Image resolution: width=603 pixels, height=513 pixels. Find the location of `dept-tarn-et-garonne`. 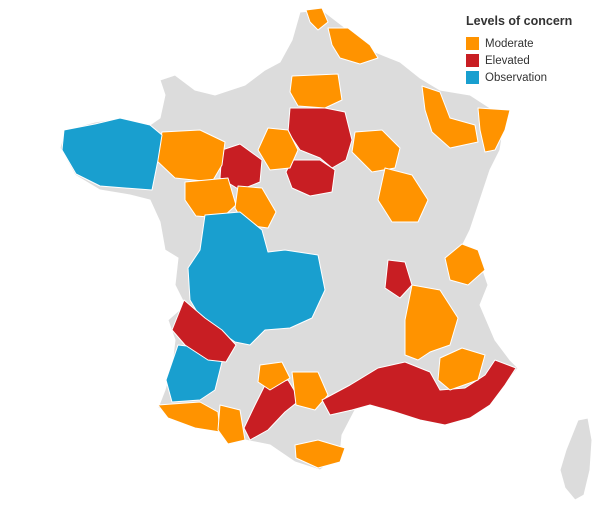

dept-tarn-et-garonne is located at coordinates (274, 376).